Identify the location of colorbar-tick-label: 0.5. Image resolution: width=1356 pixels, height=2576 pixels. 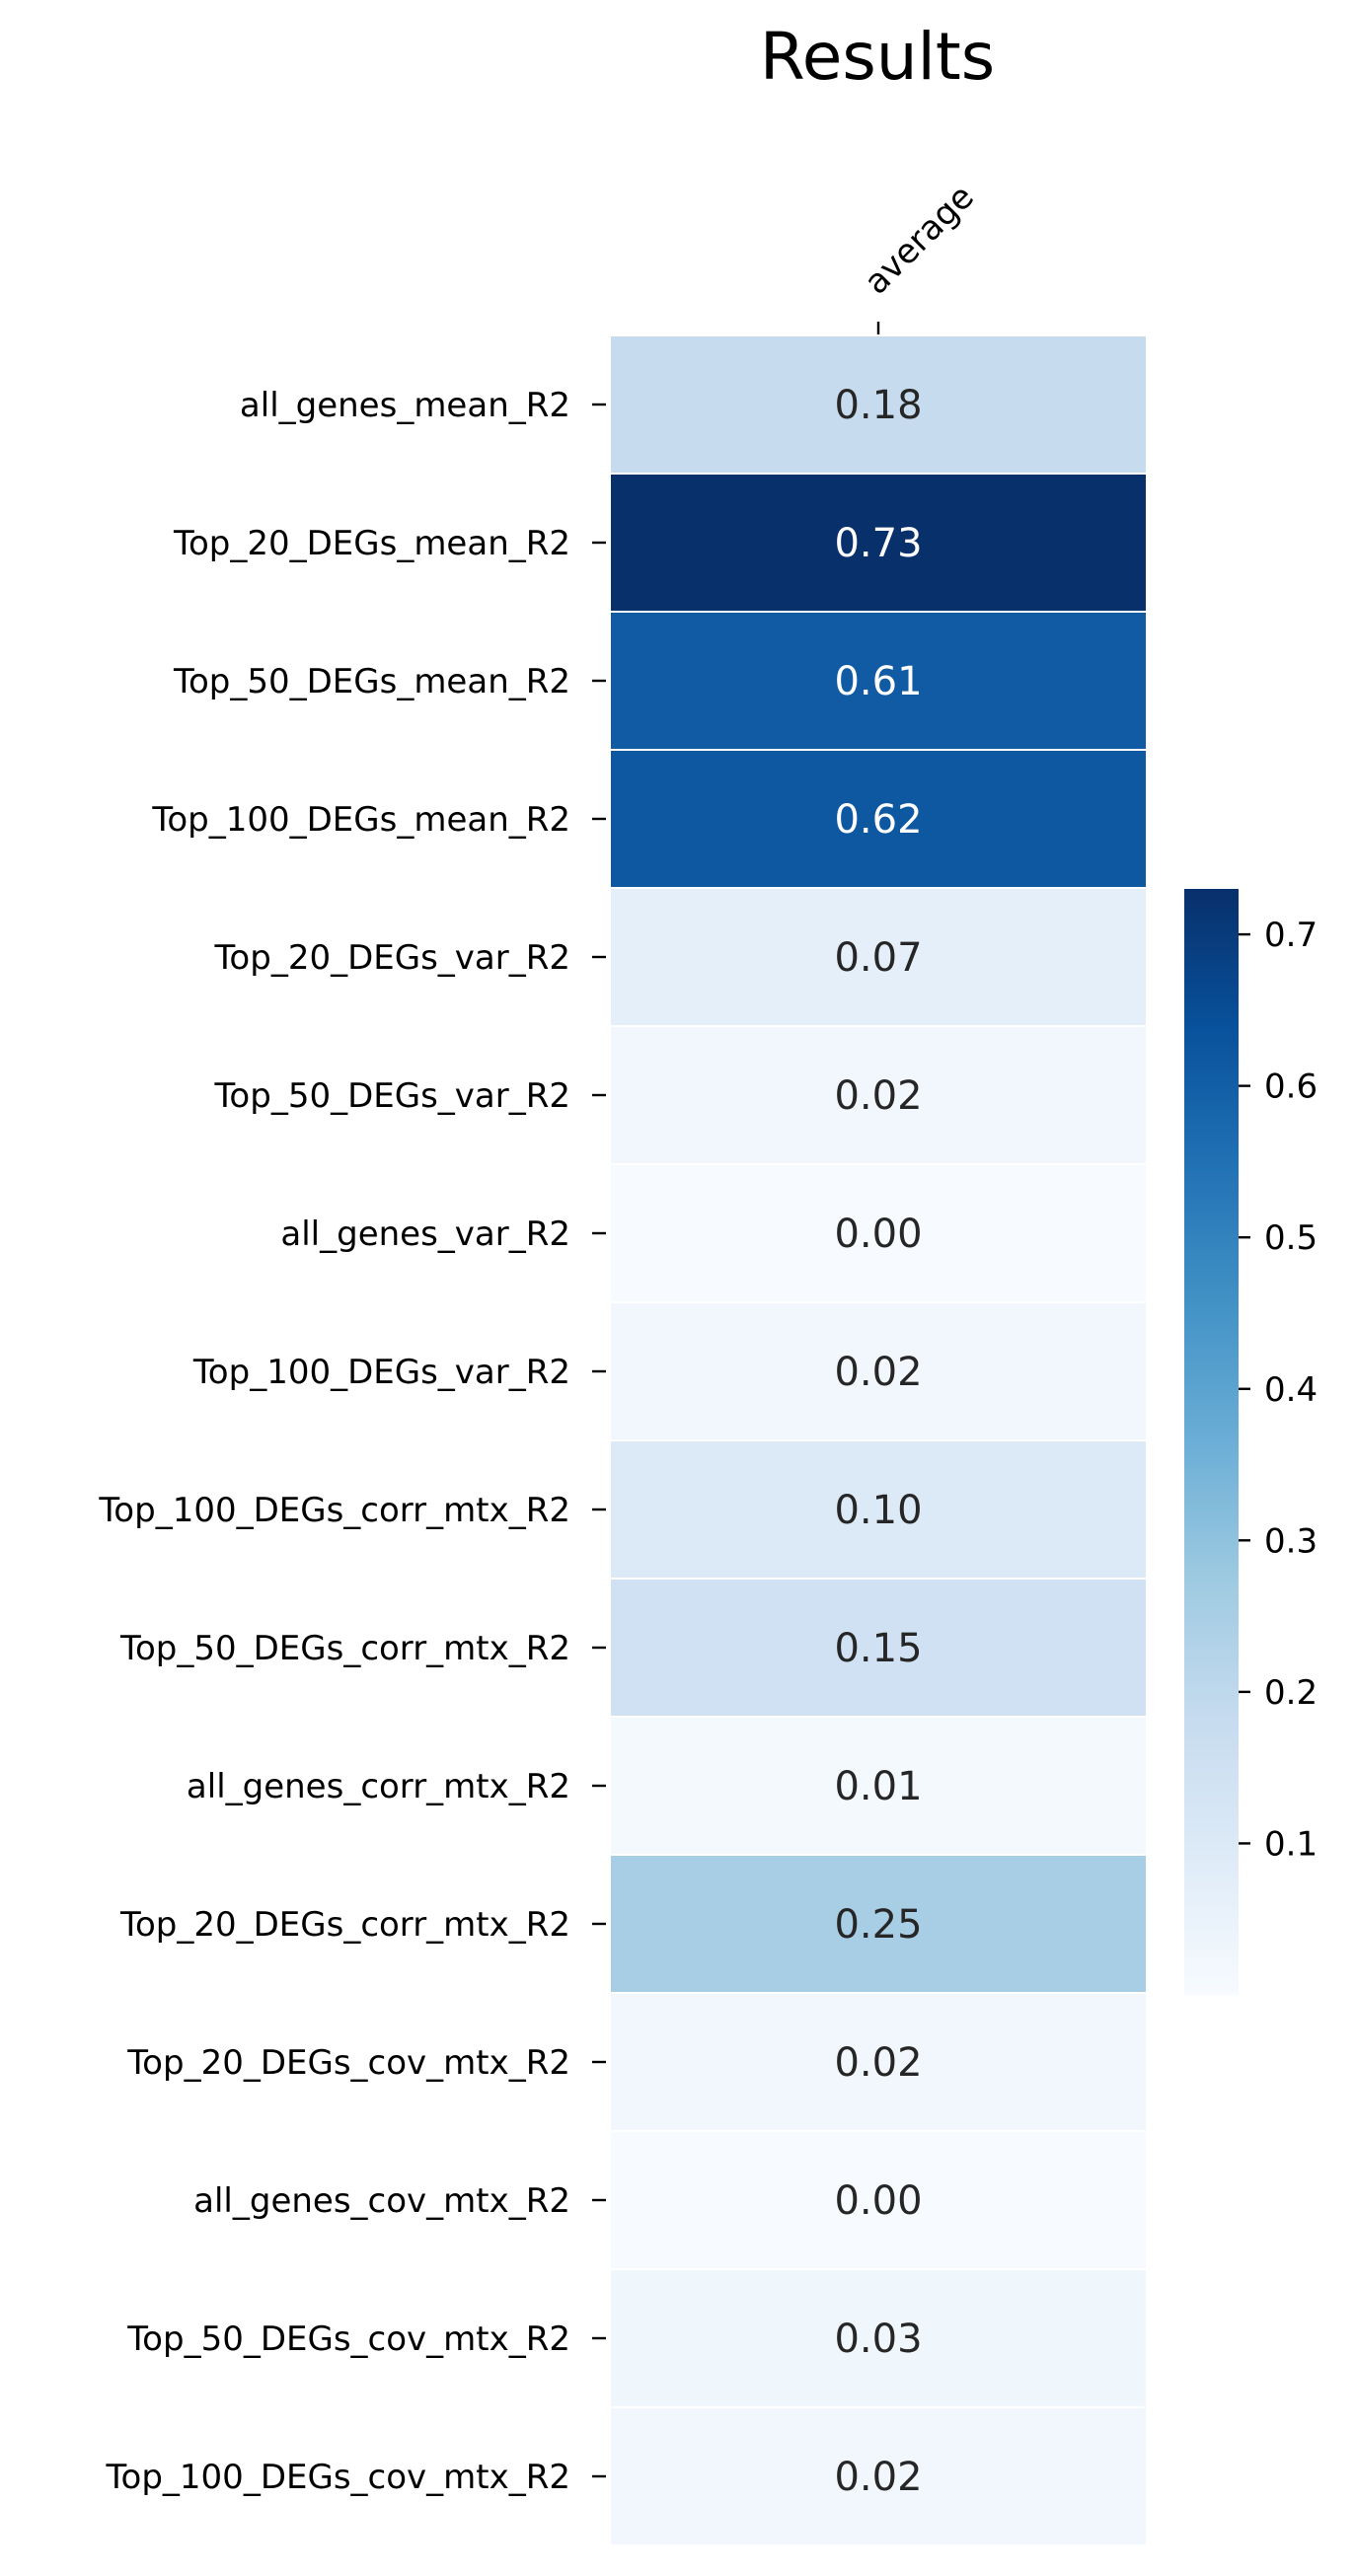
(1291, 1238).